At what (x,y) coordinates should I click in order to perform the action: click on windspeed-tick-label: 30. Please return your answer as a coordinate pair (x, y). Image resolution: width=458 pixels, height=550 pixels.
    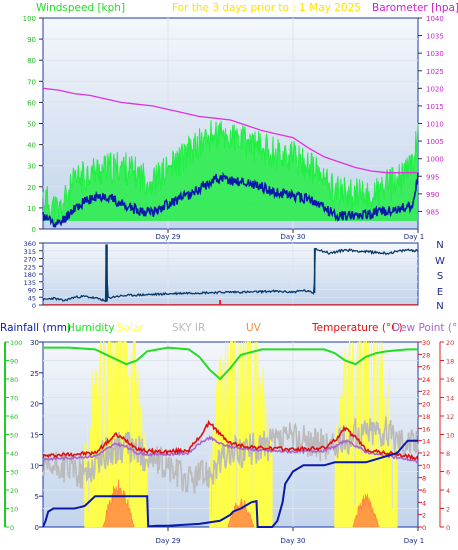
    Looking at the image, I should click on (31, 167).